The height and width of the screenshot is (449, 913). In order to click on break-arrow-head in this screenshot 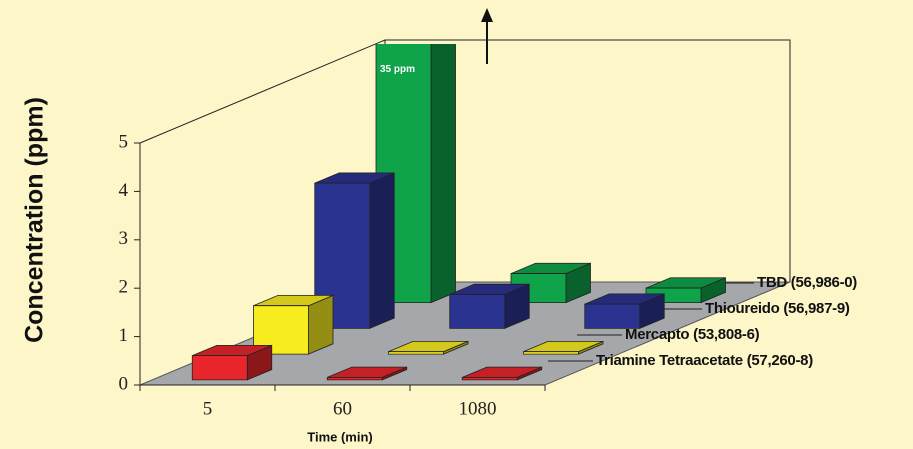, I will do `click(487, 15)`.